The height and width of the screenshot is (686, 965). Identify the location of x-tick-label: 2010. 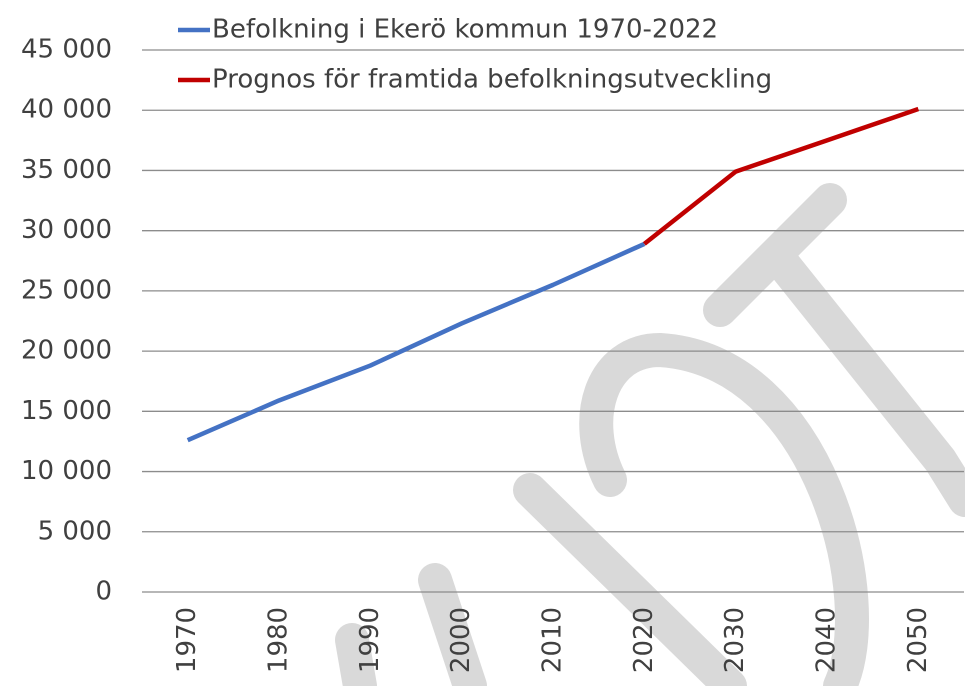
(553, 640).